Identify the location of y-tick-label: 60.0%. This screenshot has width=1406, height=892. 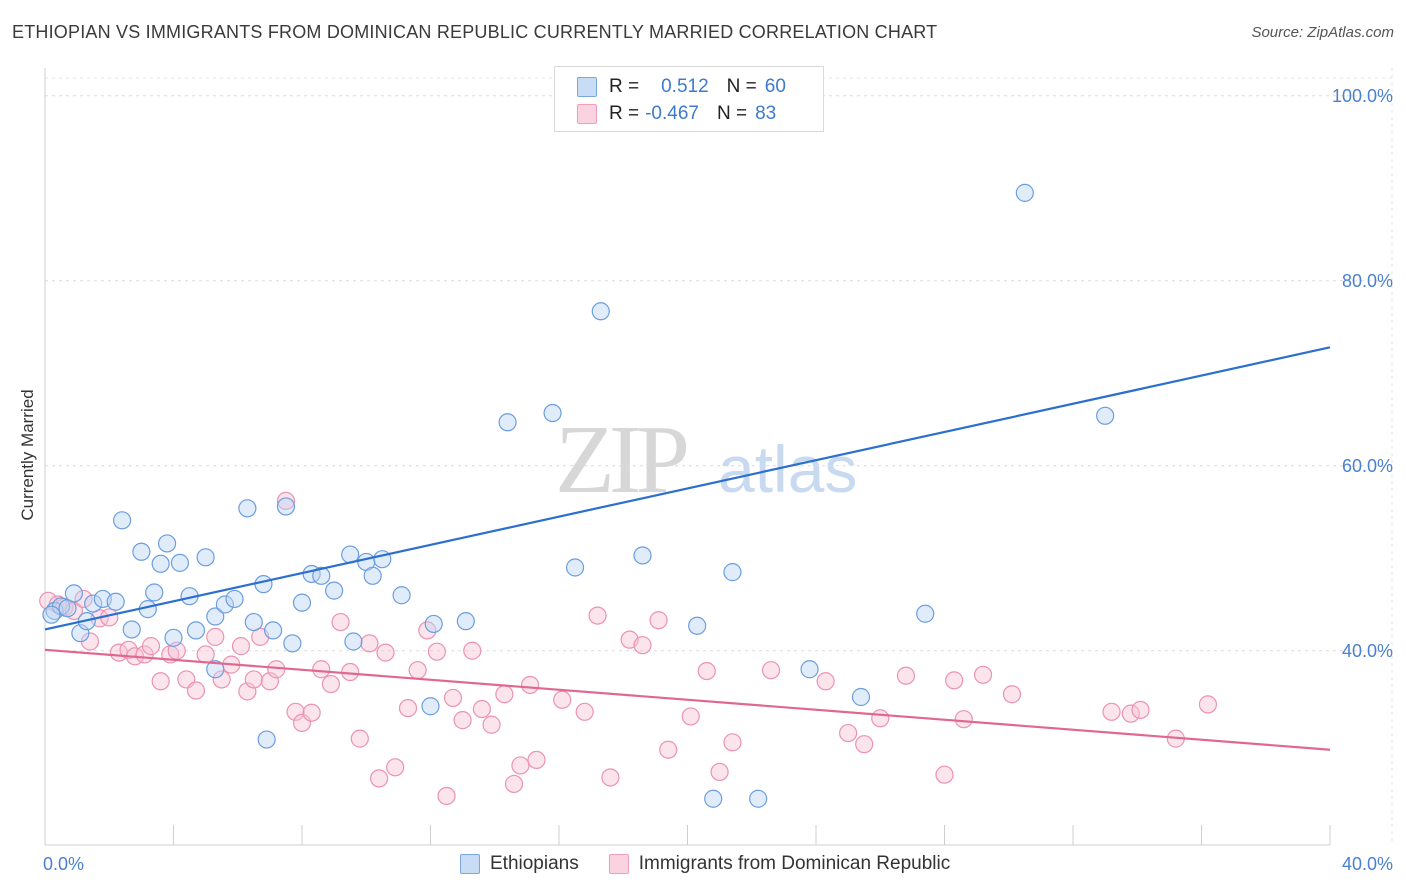
(1367, 466).